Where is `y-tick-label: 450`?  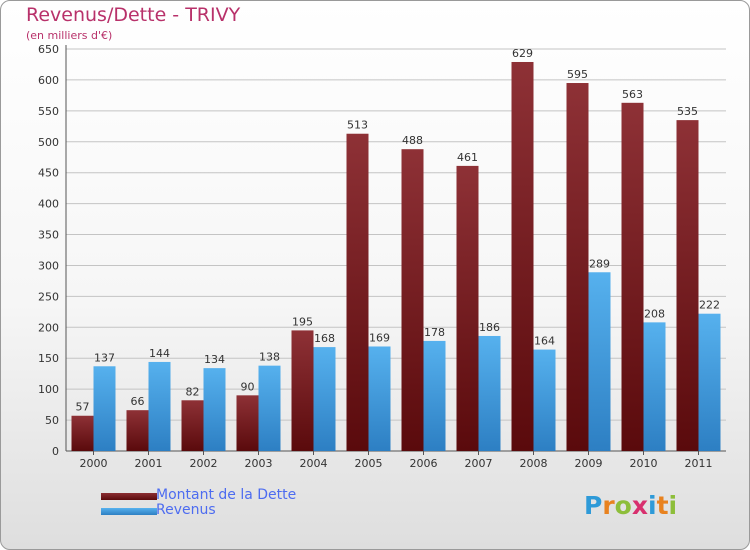 y-tick-label: 450 is located at coordinates (48, 173).